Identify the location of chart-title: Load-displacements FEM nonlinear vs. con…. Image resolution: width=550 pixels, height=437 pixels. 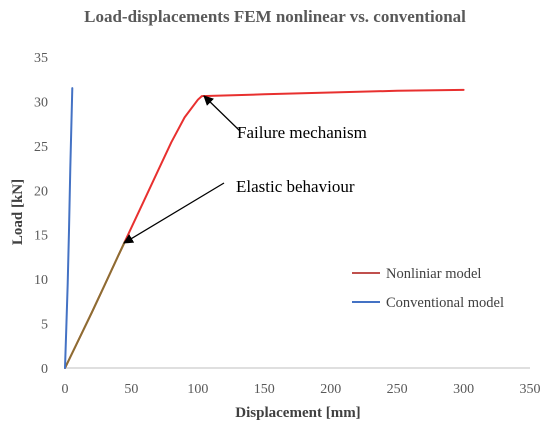
(275, 16).